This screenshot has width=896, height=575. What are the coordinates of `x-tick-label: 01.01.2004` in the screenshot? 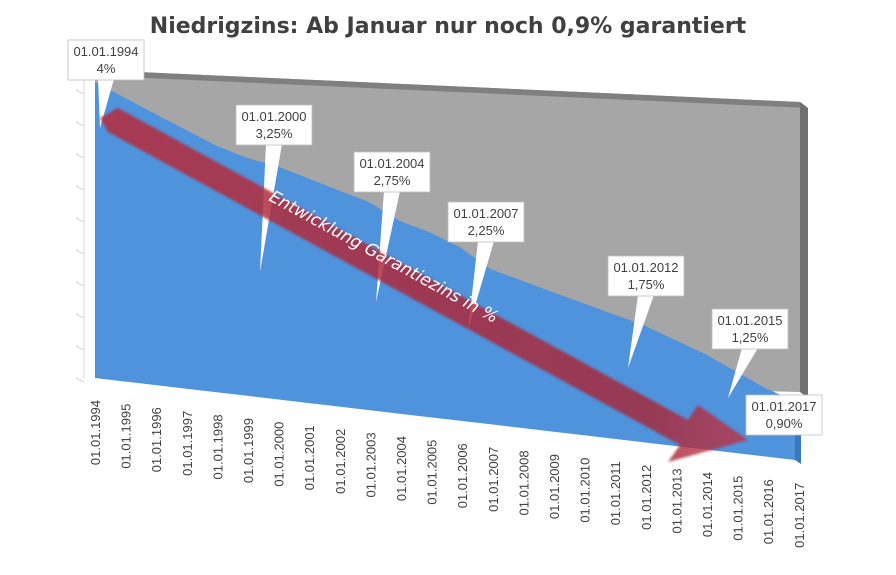 It's located at (401, 468).